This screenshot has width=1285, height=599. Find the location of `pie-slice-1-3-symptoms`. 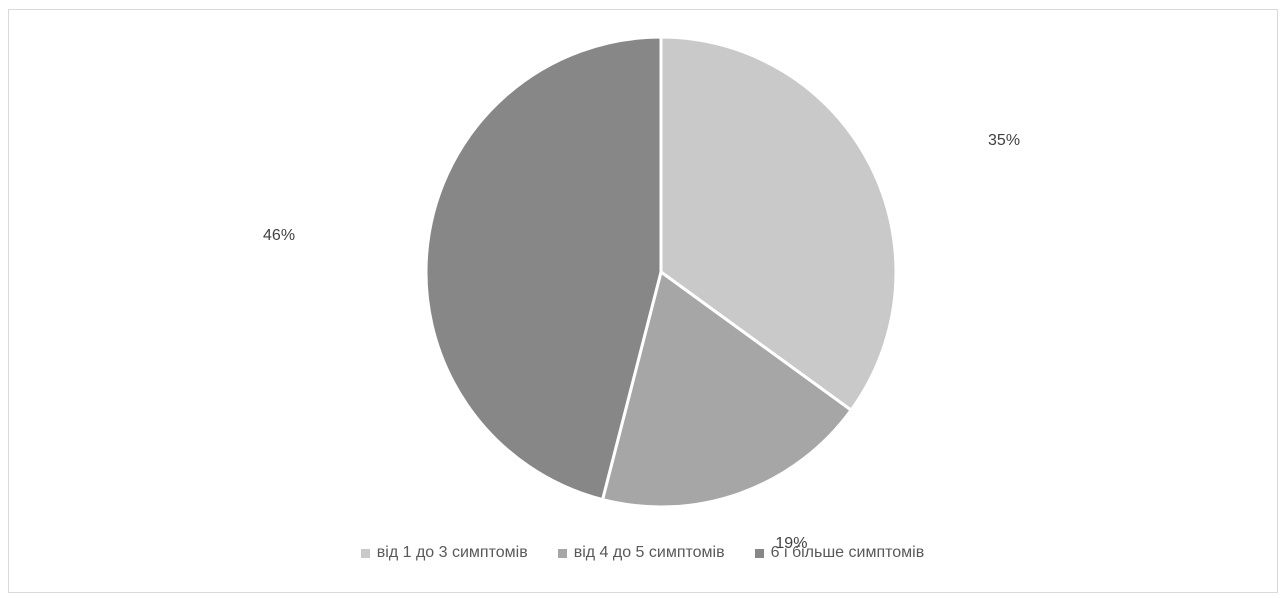

pie-slice-1-3-symptoms is located at coordinates (778, 223).